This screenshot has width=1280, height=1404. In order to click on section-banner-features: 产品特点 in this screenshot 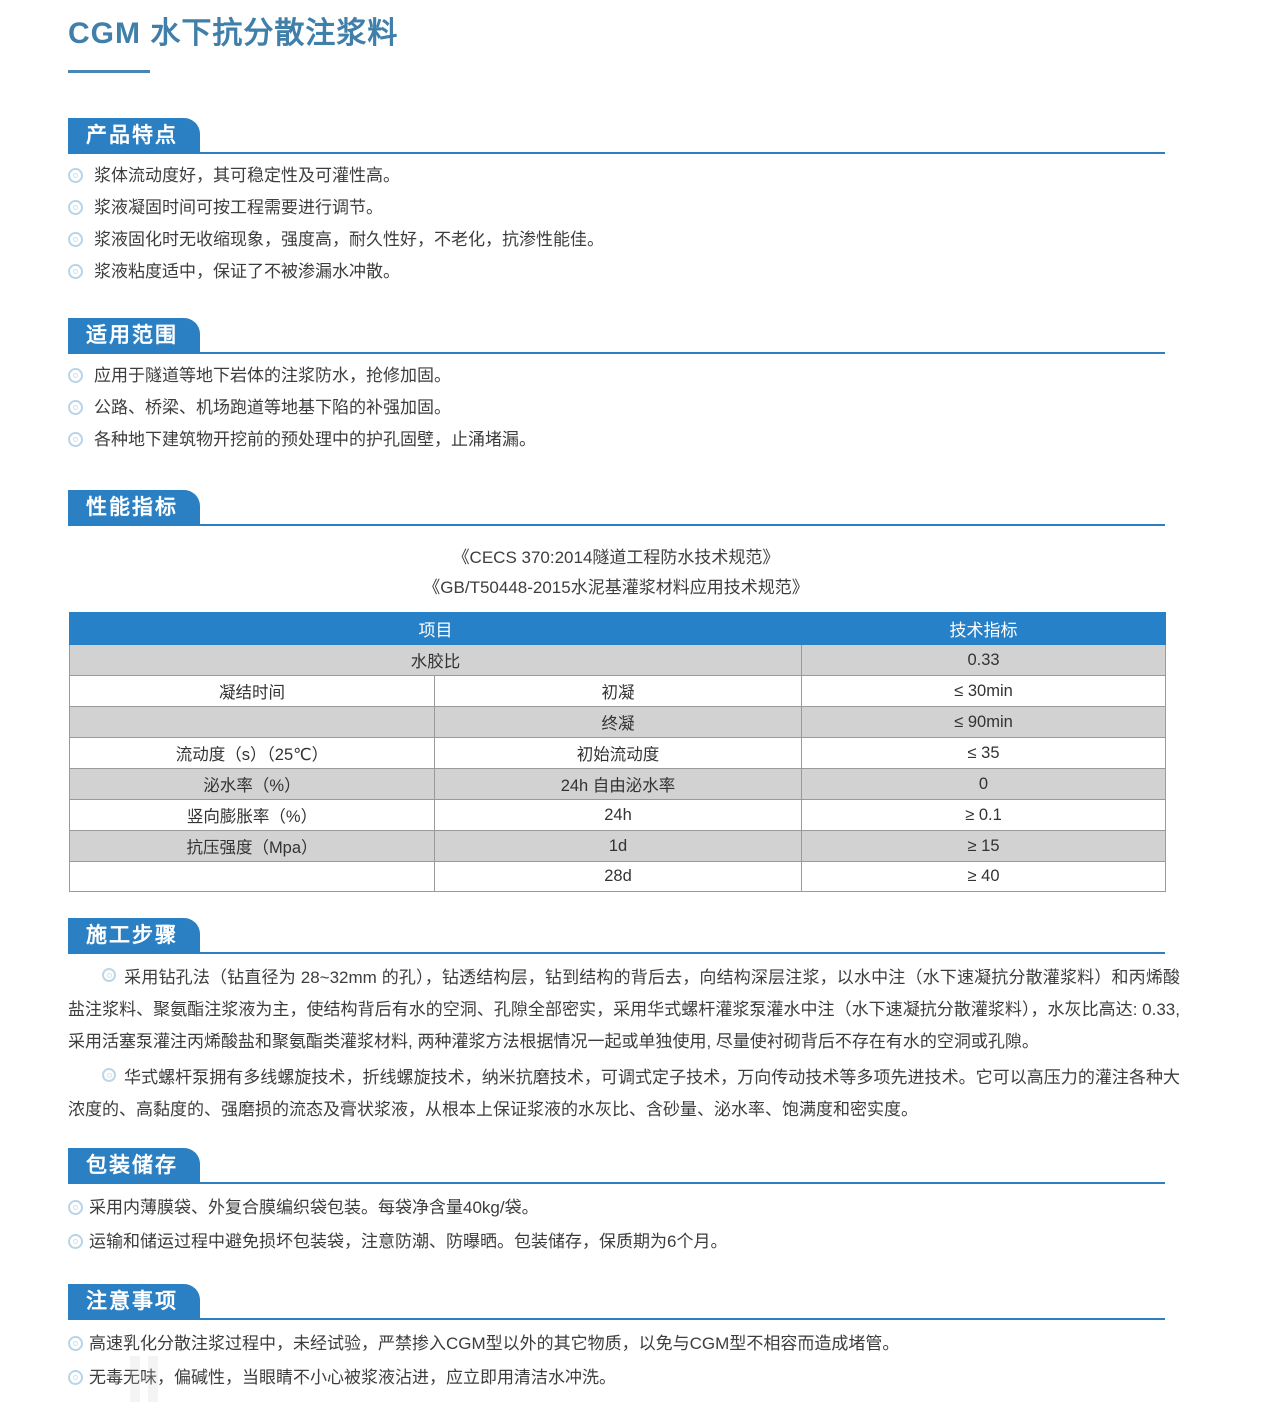, I will do `click(134, 136)`.